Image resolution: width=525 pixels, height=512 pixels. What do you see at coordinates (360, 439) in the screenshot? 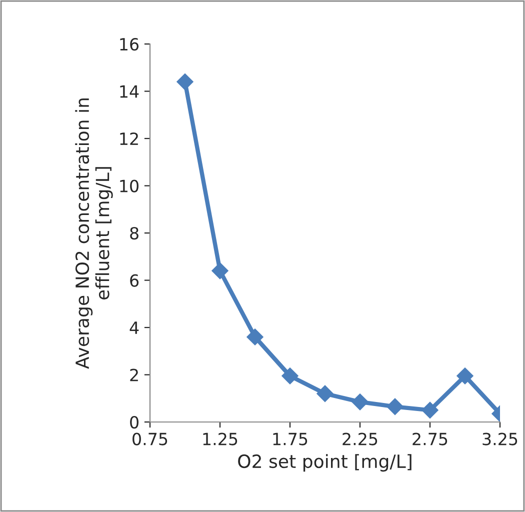
I see `x-tick-label: 2.25` at bounding box center [360, 439].